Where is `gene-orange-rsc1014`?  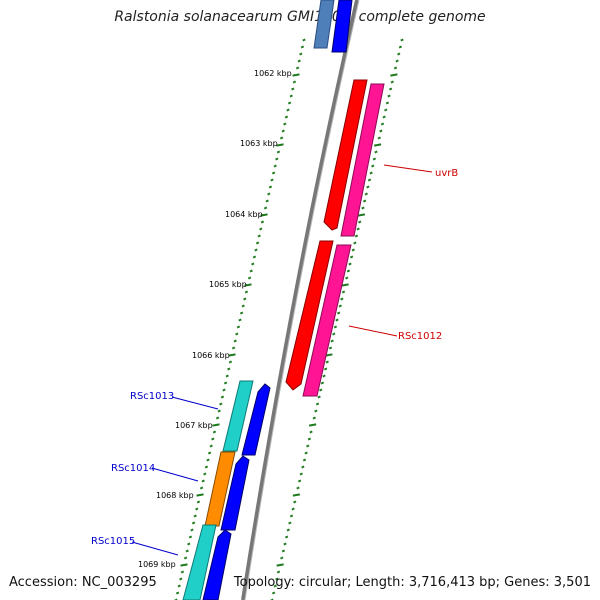 gene-orange-rsc1014 is located at coordinates (220, 489).